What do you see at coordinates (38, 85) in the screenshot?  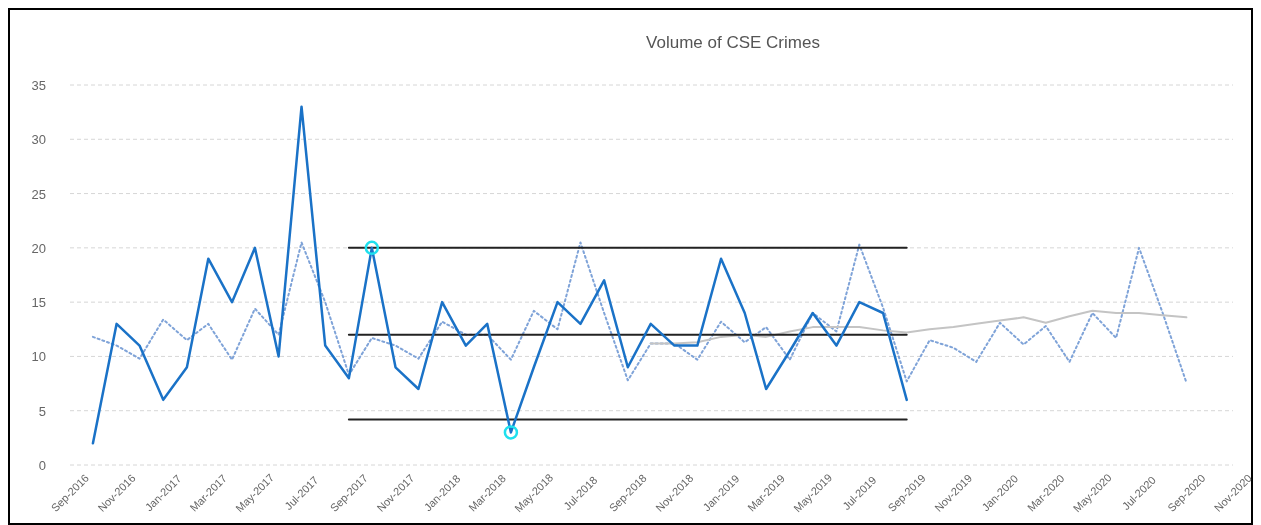 I see `y-tick-label: 35` at bounding box center [38, 85].